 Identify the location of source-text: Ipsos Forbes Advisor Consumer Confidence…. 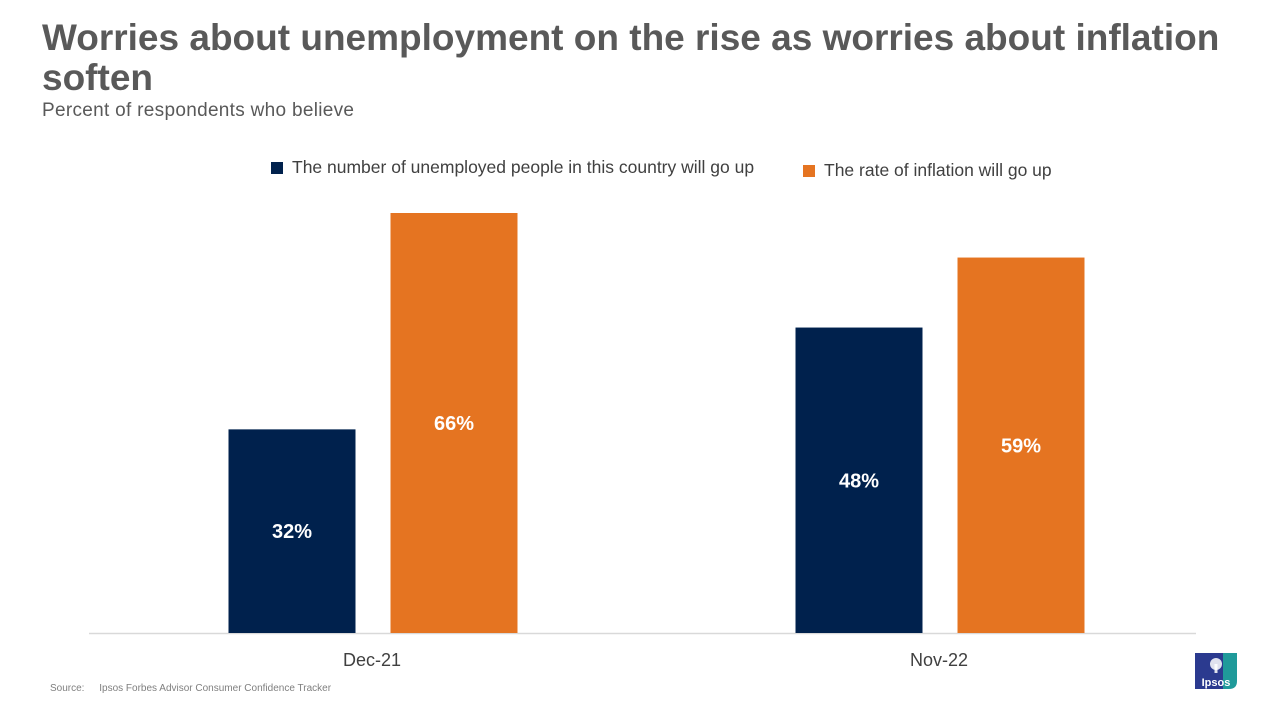
(215, 688).